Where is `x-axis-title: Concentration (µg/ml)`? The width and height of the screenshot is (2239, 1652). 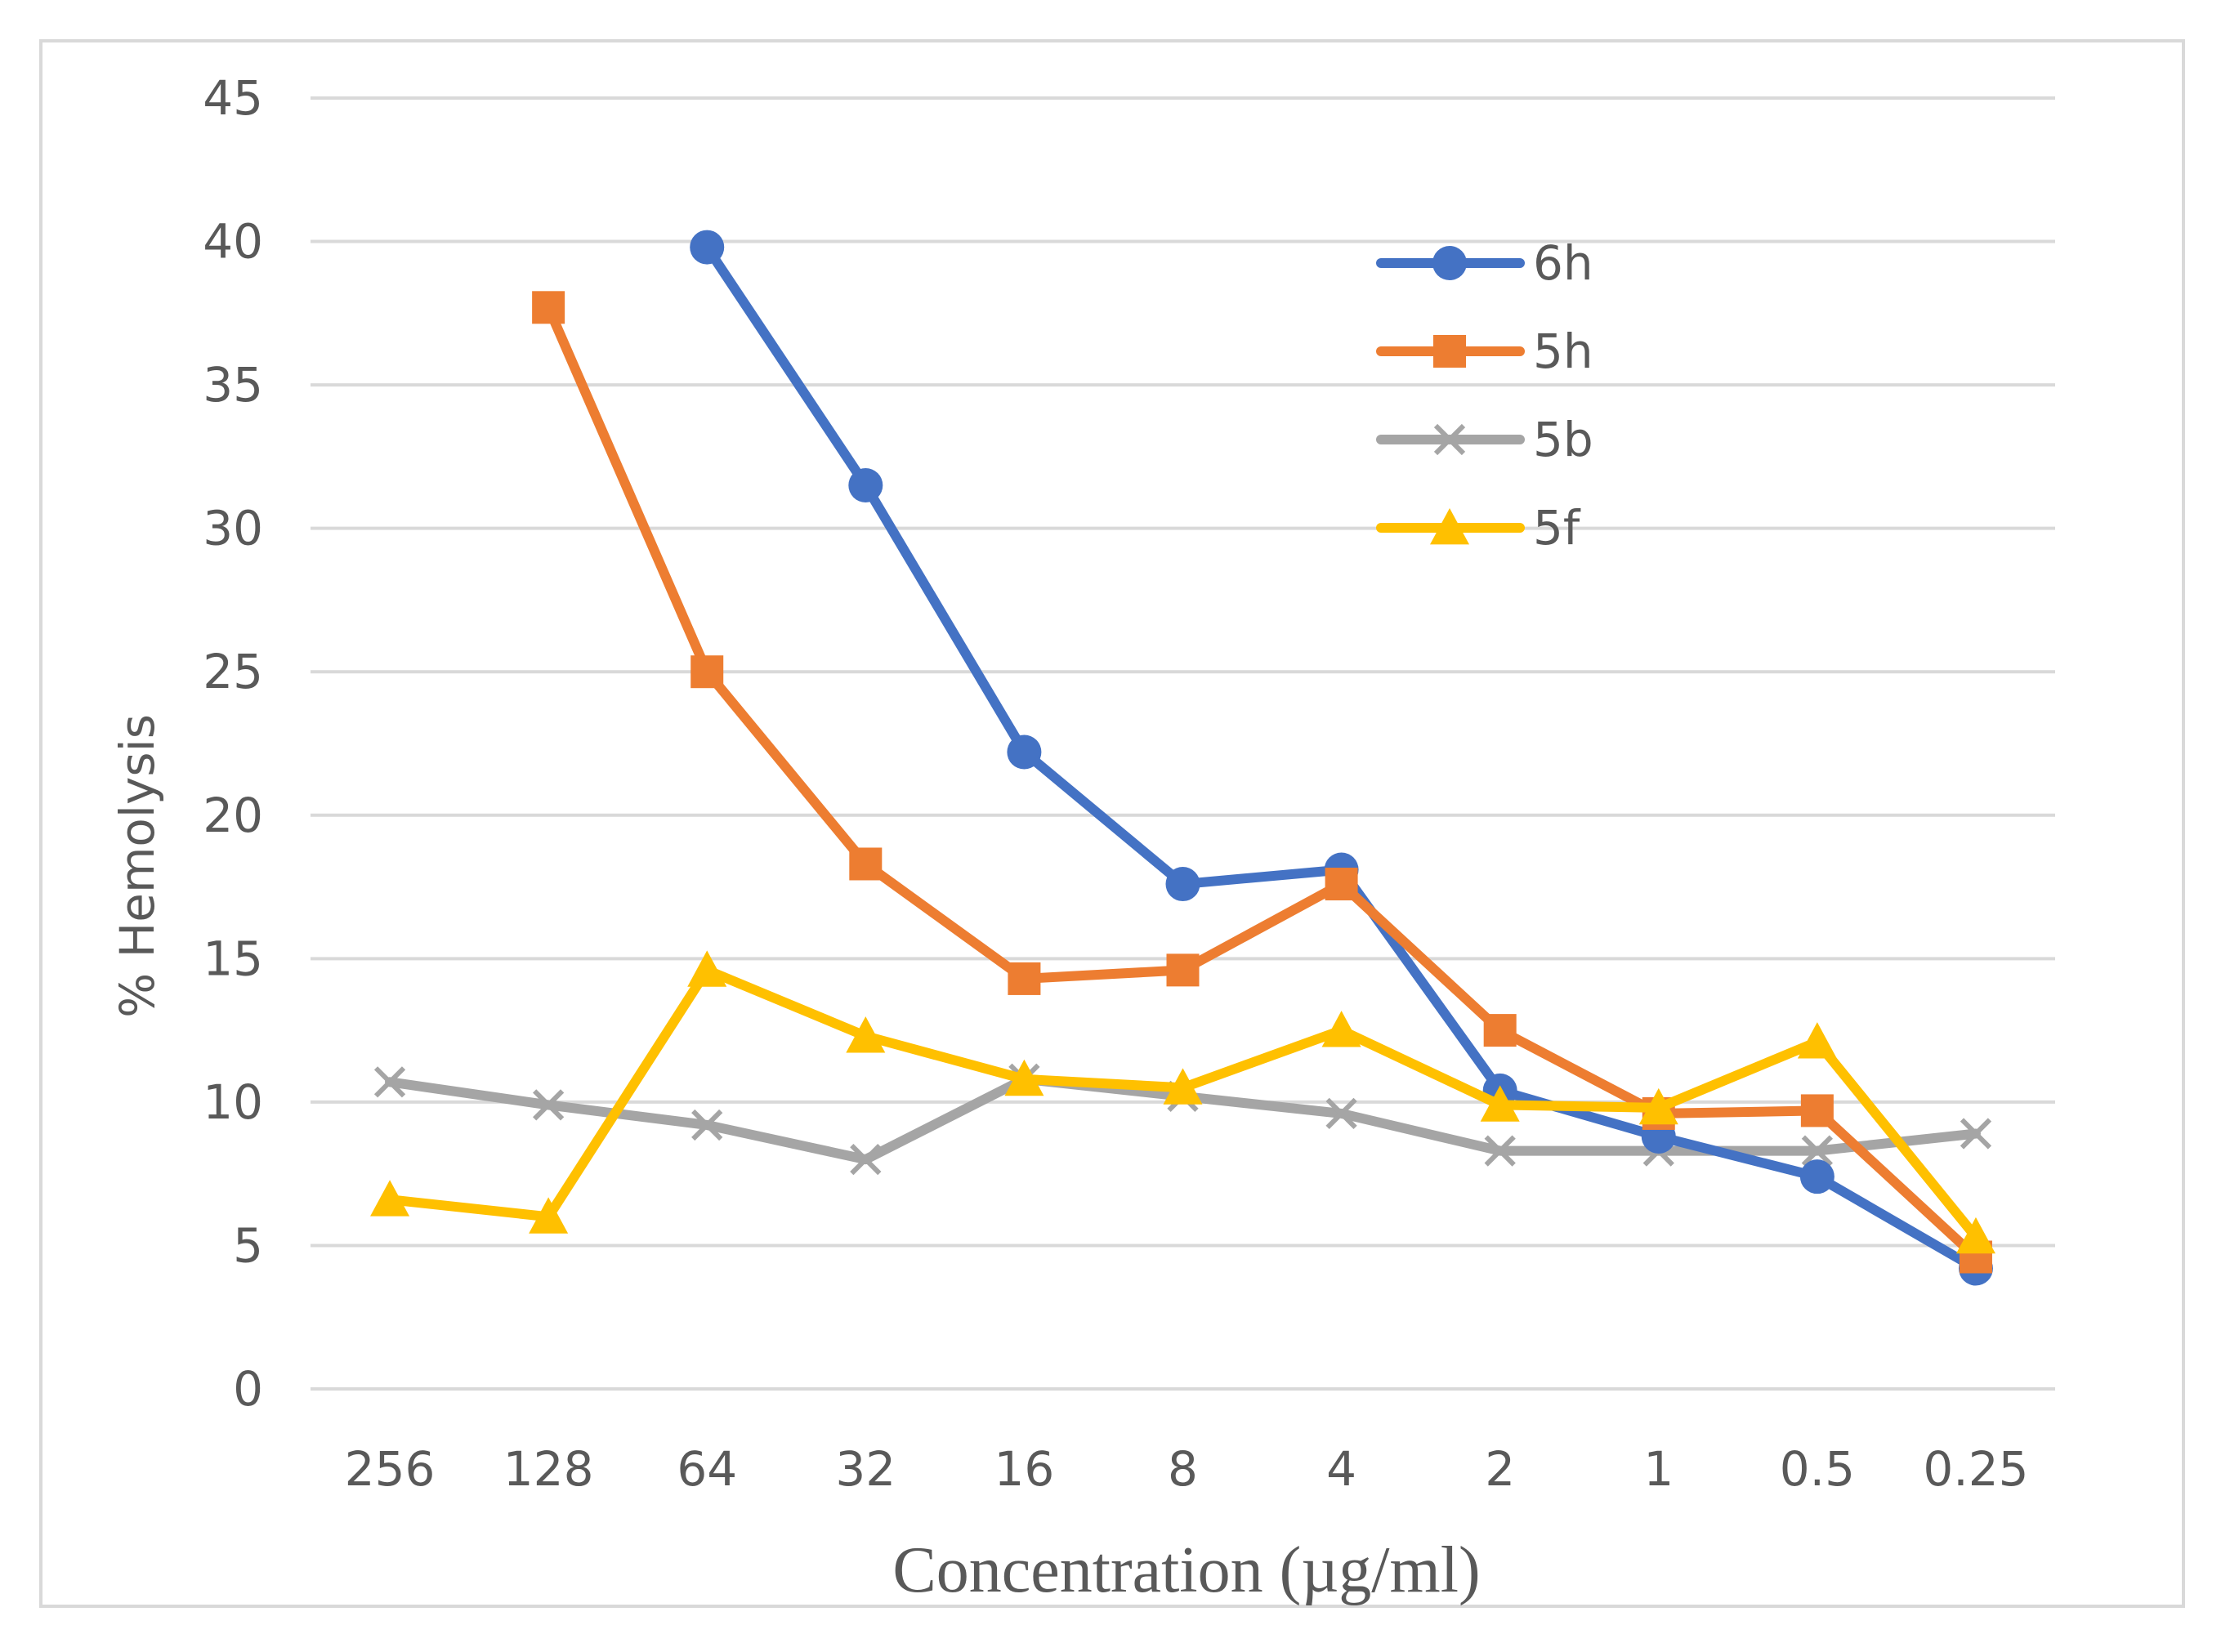 x-axis-title: Concentration (µg/ml) is located at coordinates (1186, 1570).